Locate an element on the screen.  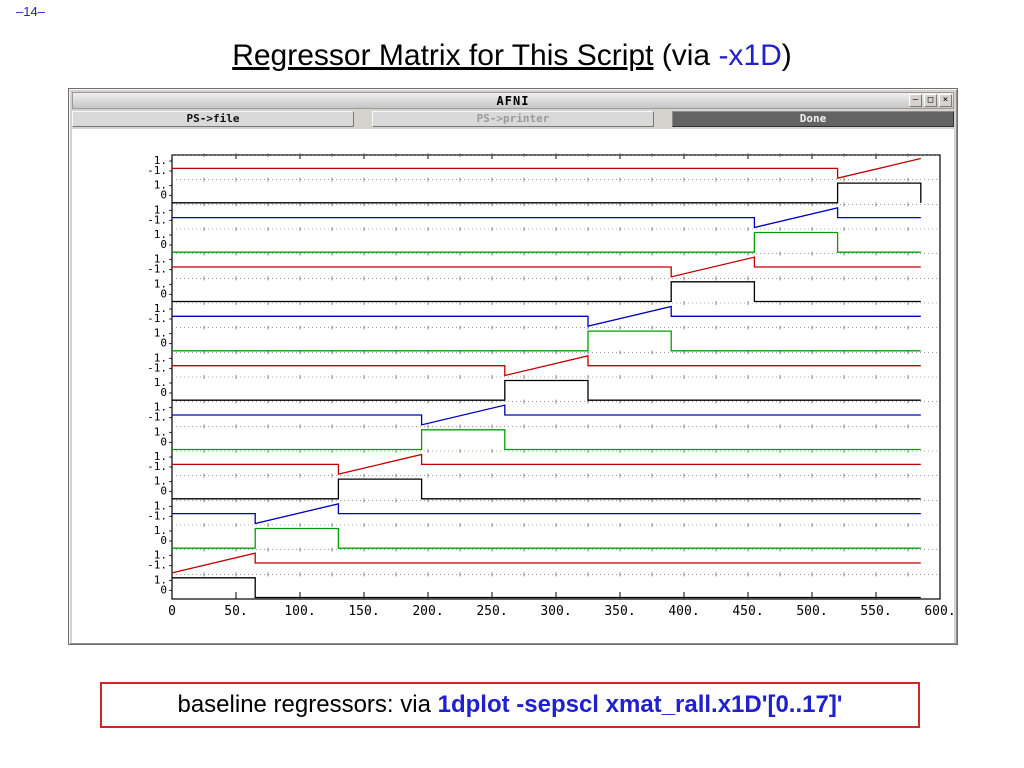
svg-text: 150. is located at coordinates (363, 611).